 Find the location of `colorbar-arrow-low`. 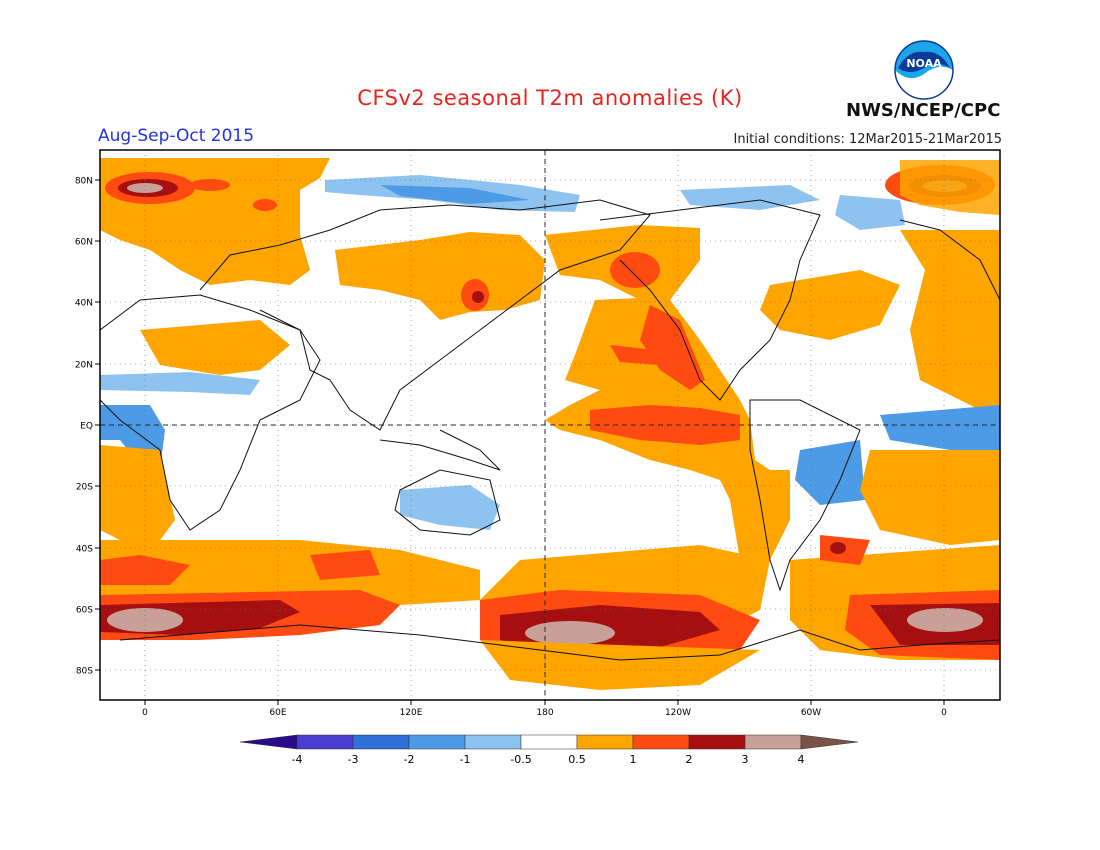

colorbar-arrow-low is located at coordinates (268, 742).